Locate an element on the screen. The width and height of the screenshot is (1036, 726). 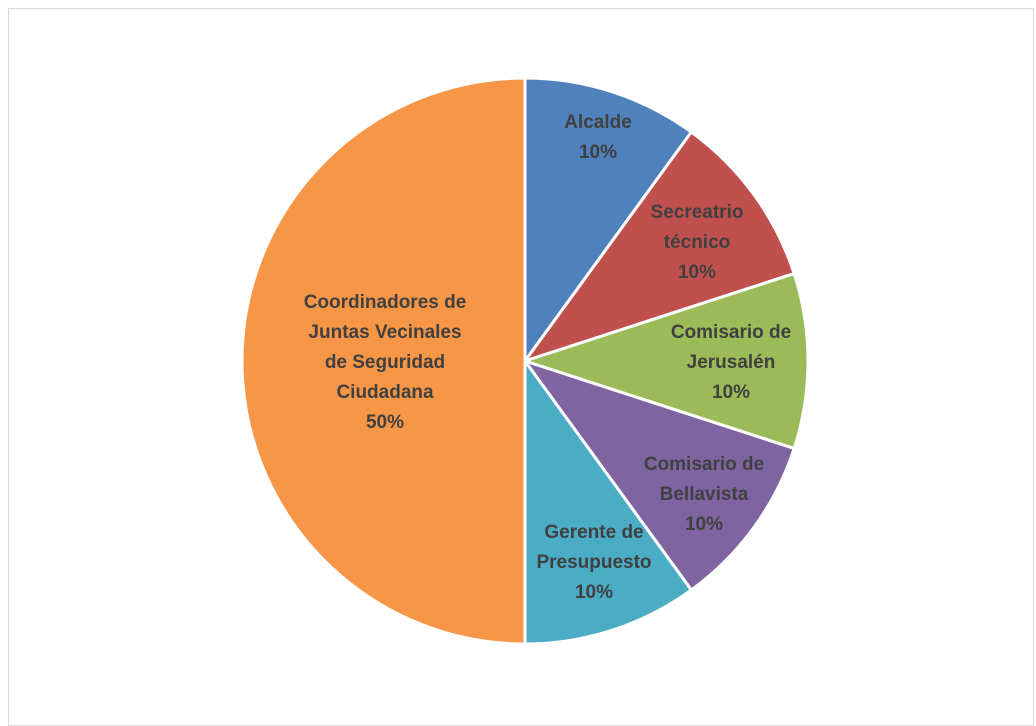
slice-label: Comisario de Bellavista 10% is located at coordinates (704, 494).